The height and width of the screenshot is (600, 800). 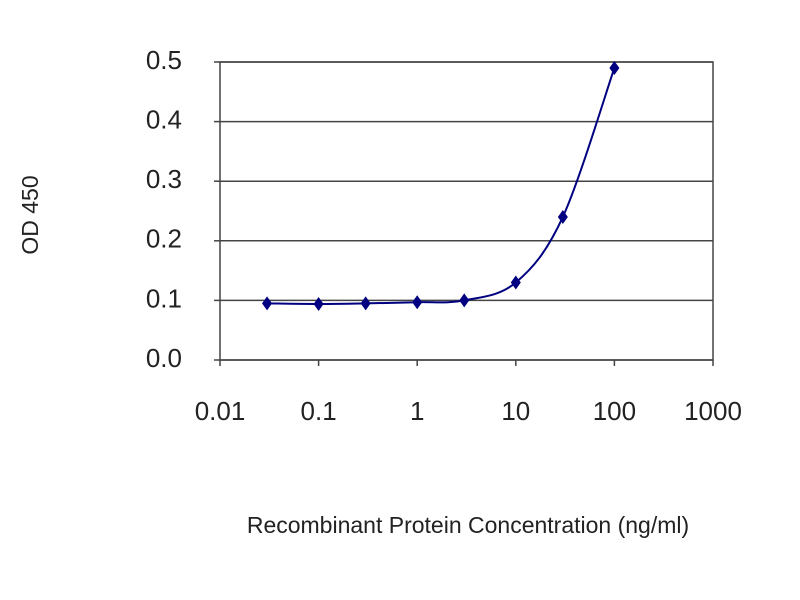 What do you see at coordinates (164, 119) in the screenshot?
I see `y-tick-label: 0.4` at bounding box center [164, 119].